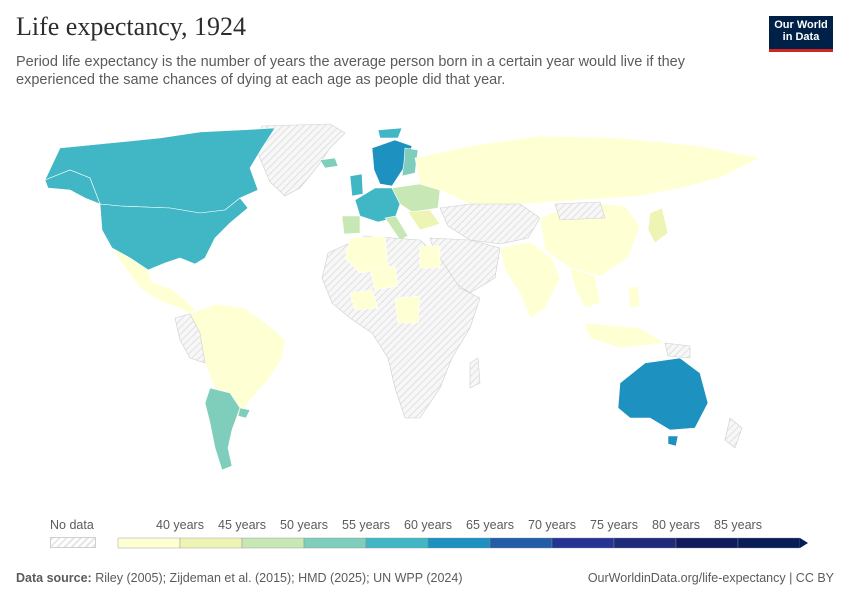 This screenshot has height=600, width=850. Describe the element at coordinates (428, 525) in the screenshot. I see `legend-tick-label: 60 years` at that location.